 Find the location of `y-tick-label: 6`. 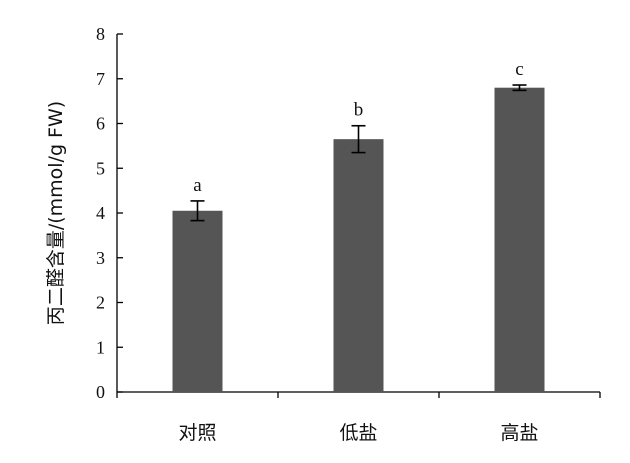

y-tick-label: 6 is located at coordinates (100, 124).